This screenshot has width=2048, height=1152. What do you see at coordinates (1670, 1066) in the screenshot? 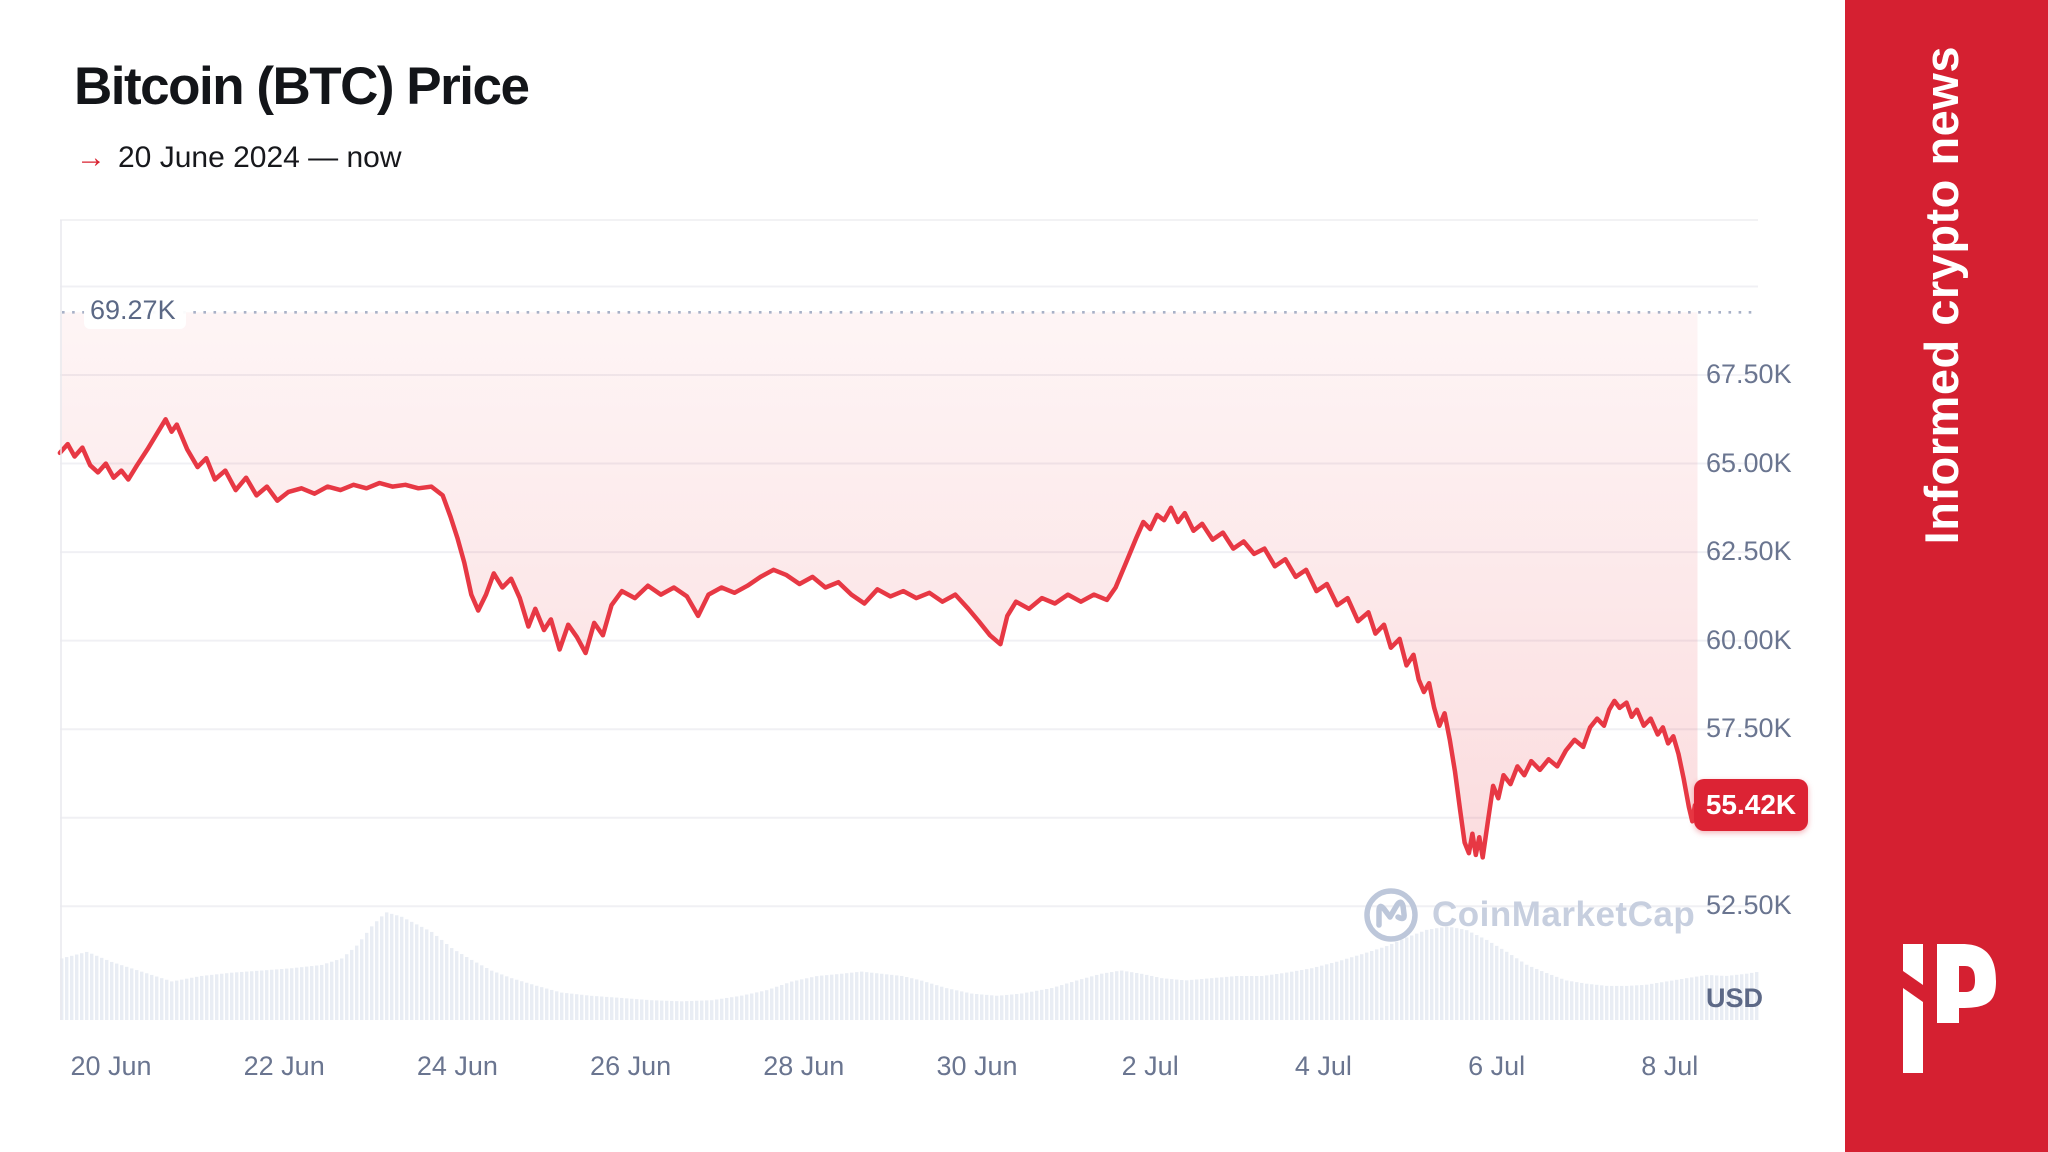
I see `x-tick-label: 8 Jul` at bounding box center [1670, 1066].